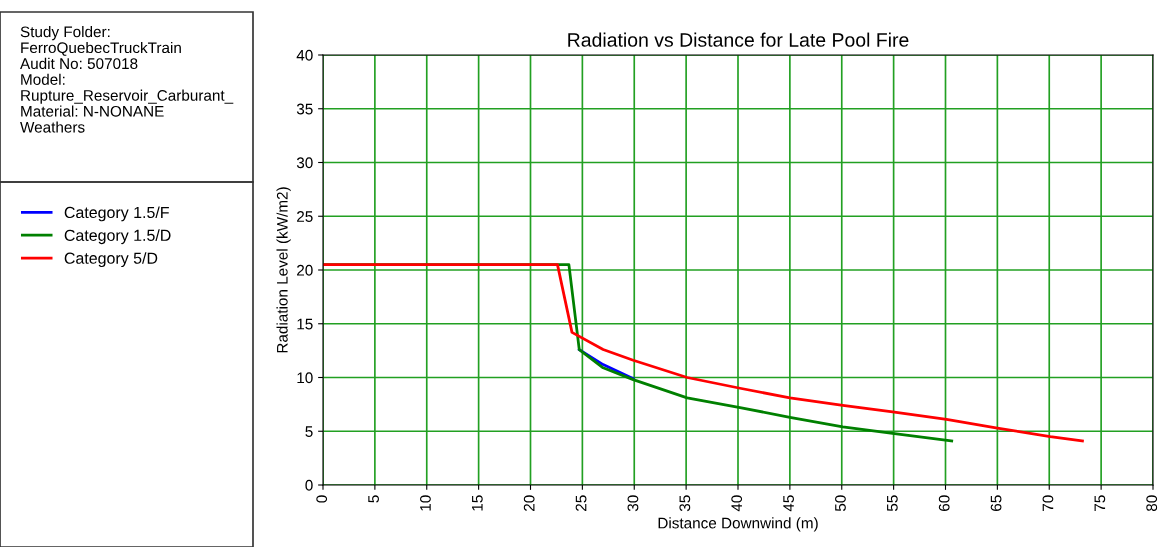  I want to click on x-axis-title: Distance Downwind (m), so click(738, 524).